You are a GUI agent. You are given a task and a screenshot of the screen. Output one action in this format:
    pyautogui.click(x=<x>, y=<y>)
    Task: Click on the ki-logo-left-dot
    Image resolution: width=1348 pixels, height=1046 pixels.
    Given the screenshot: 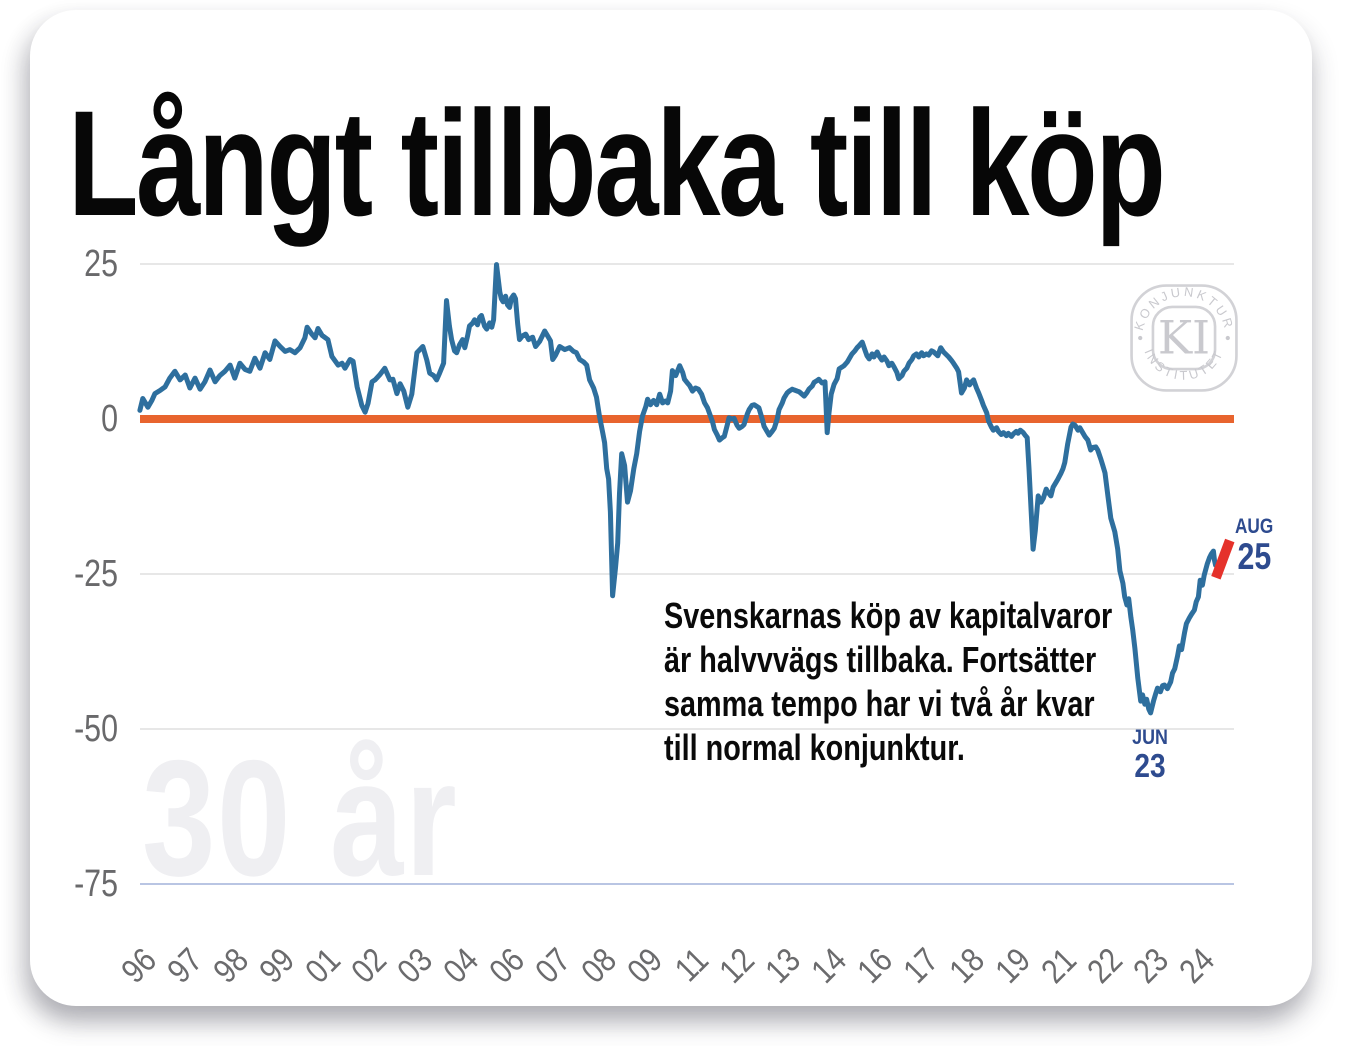 What is the action you would take?
    pyautogui.click(x=1140, y=338)
    